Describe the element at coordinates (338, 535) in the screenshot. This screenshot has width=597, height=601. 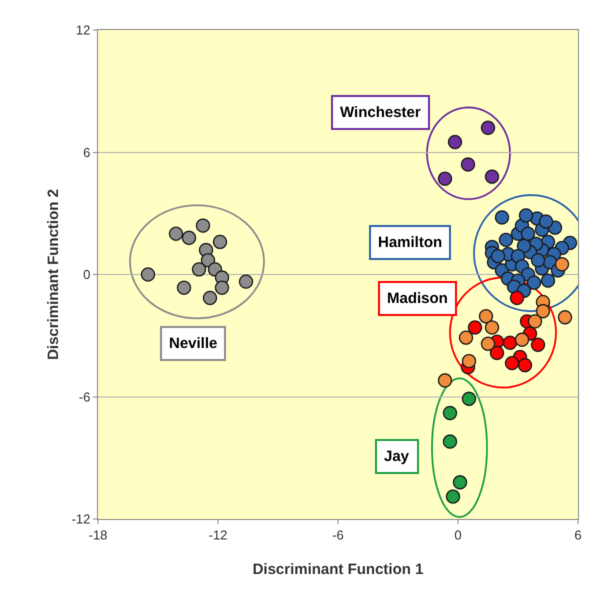
I see `x-tick-label: -6` at that location.